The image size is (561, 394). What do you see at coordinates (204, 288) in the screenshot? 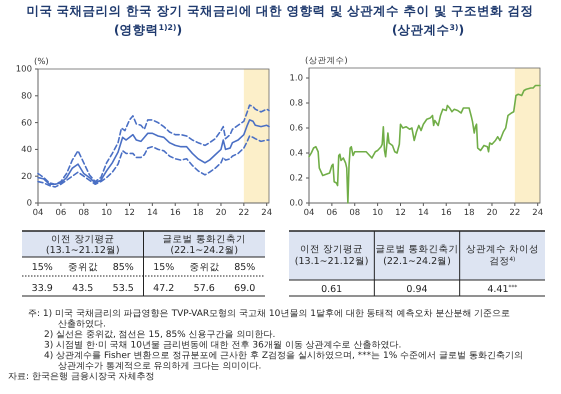
I see `text: 57.6` at bounding box center [204, 288].